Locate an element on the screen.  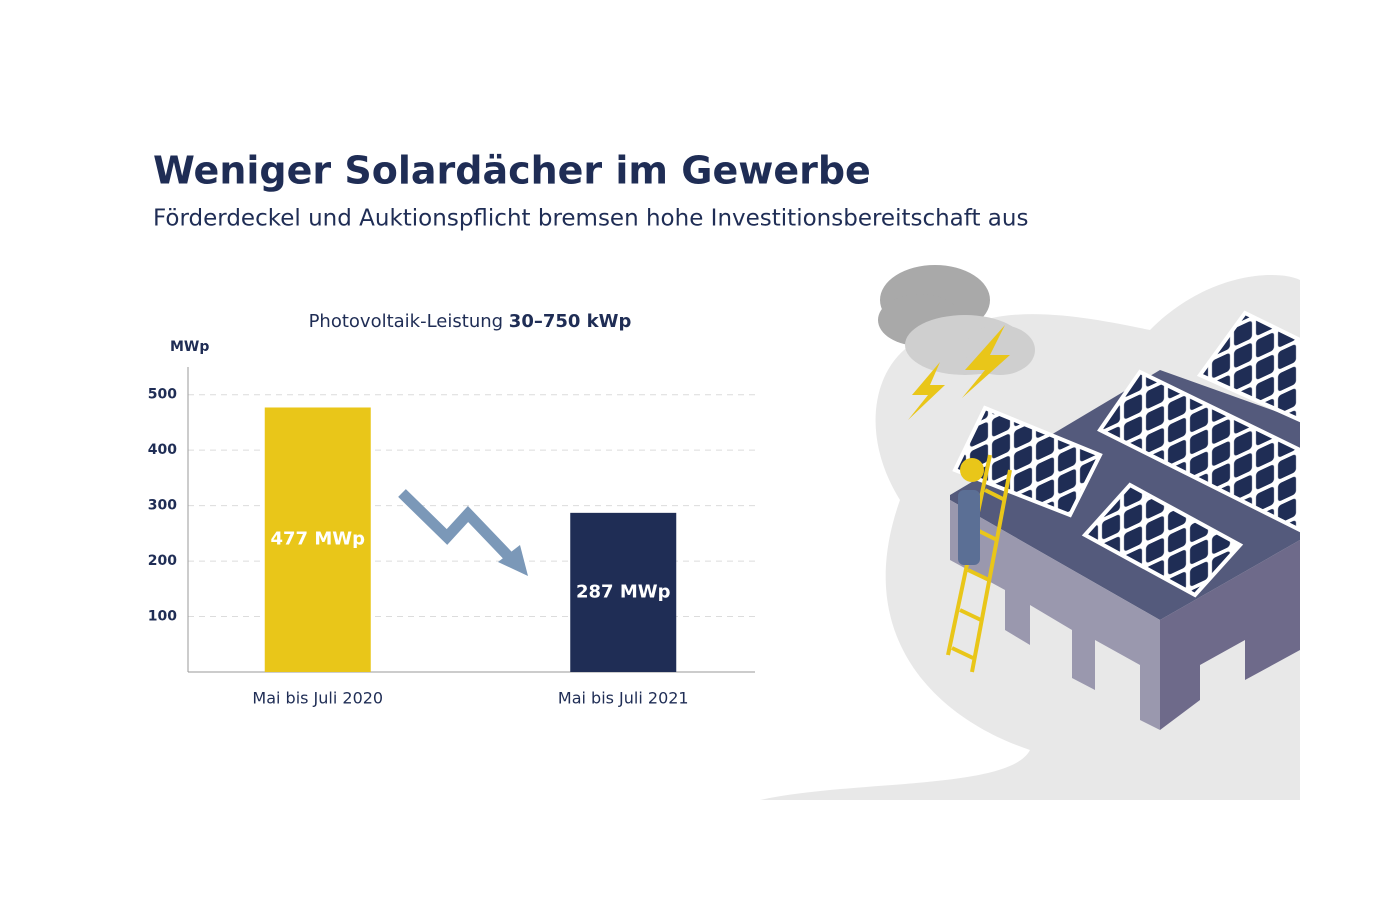
worker-head is located at coordinates (972, 470).